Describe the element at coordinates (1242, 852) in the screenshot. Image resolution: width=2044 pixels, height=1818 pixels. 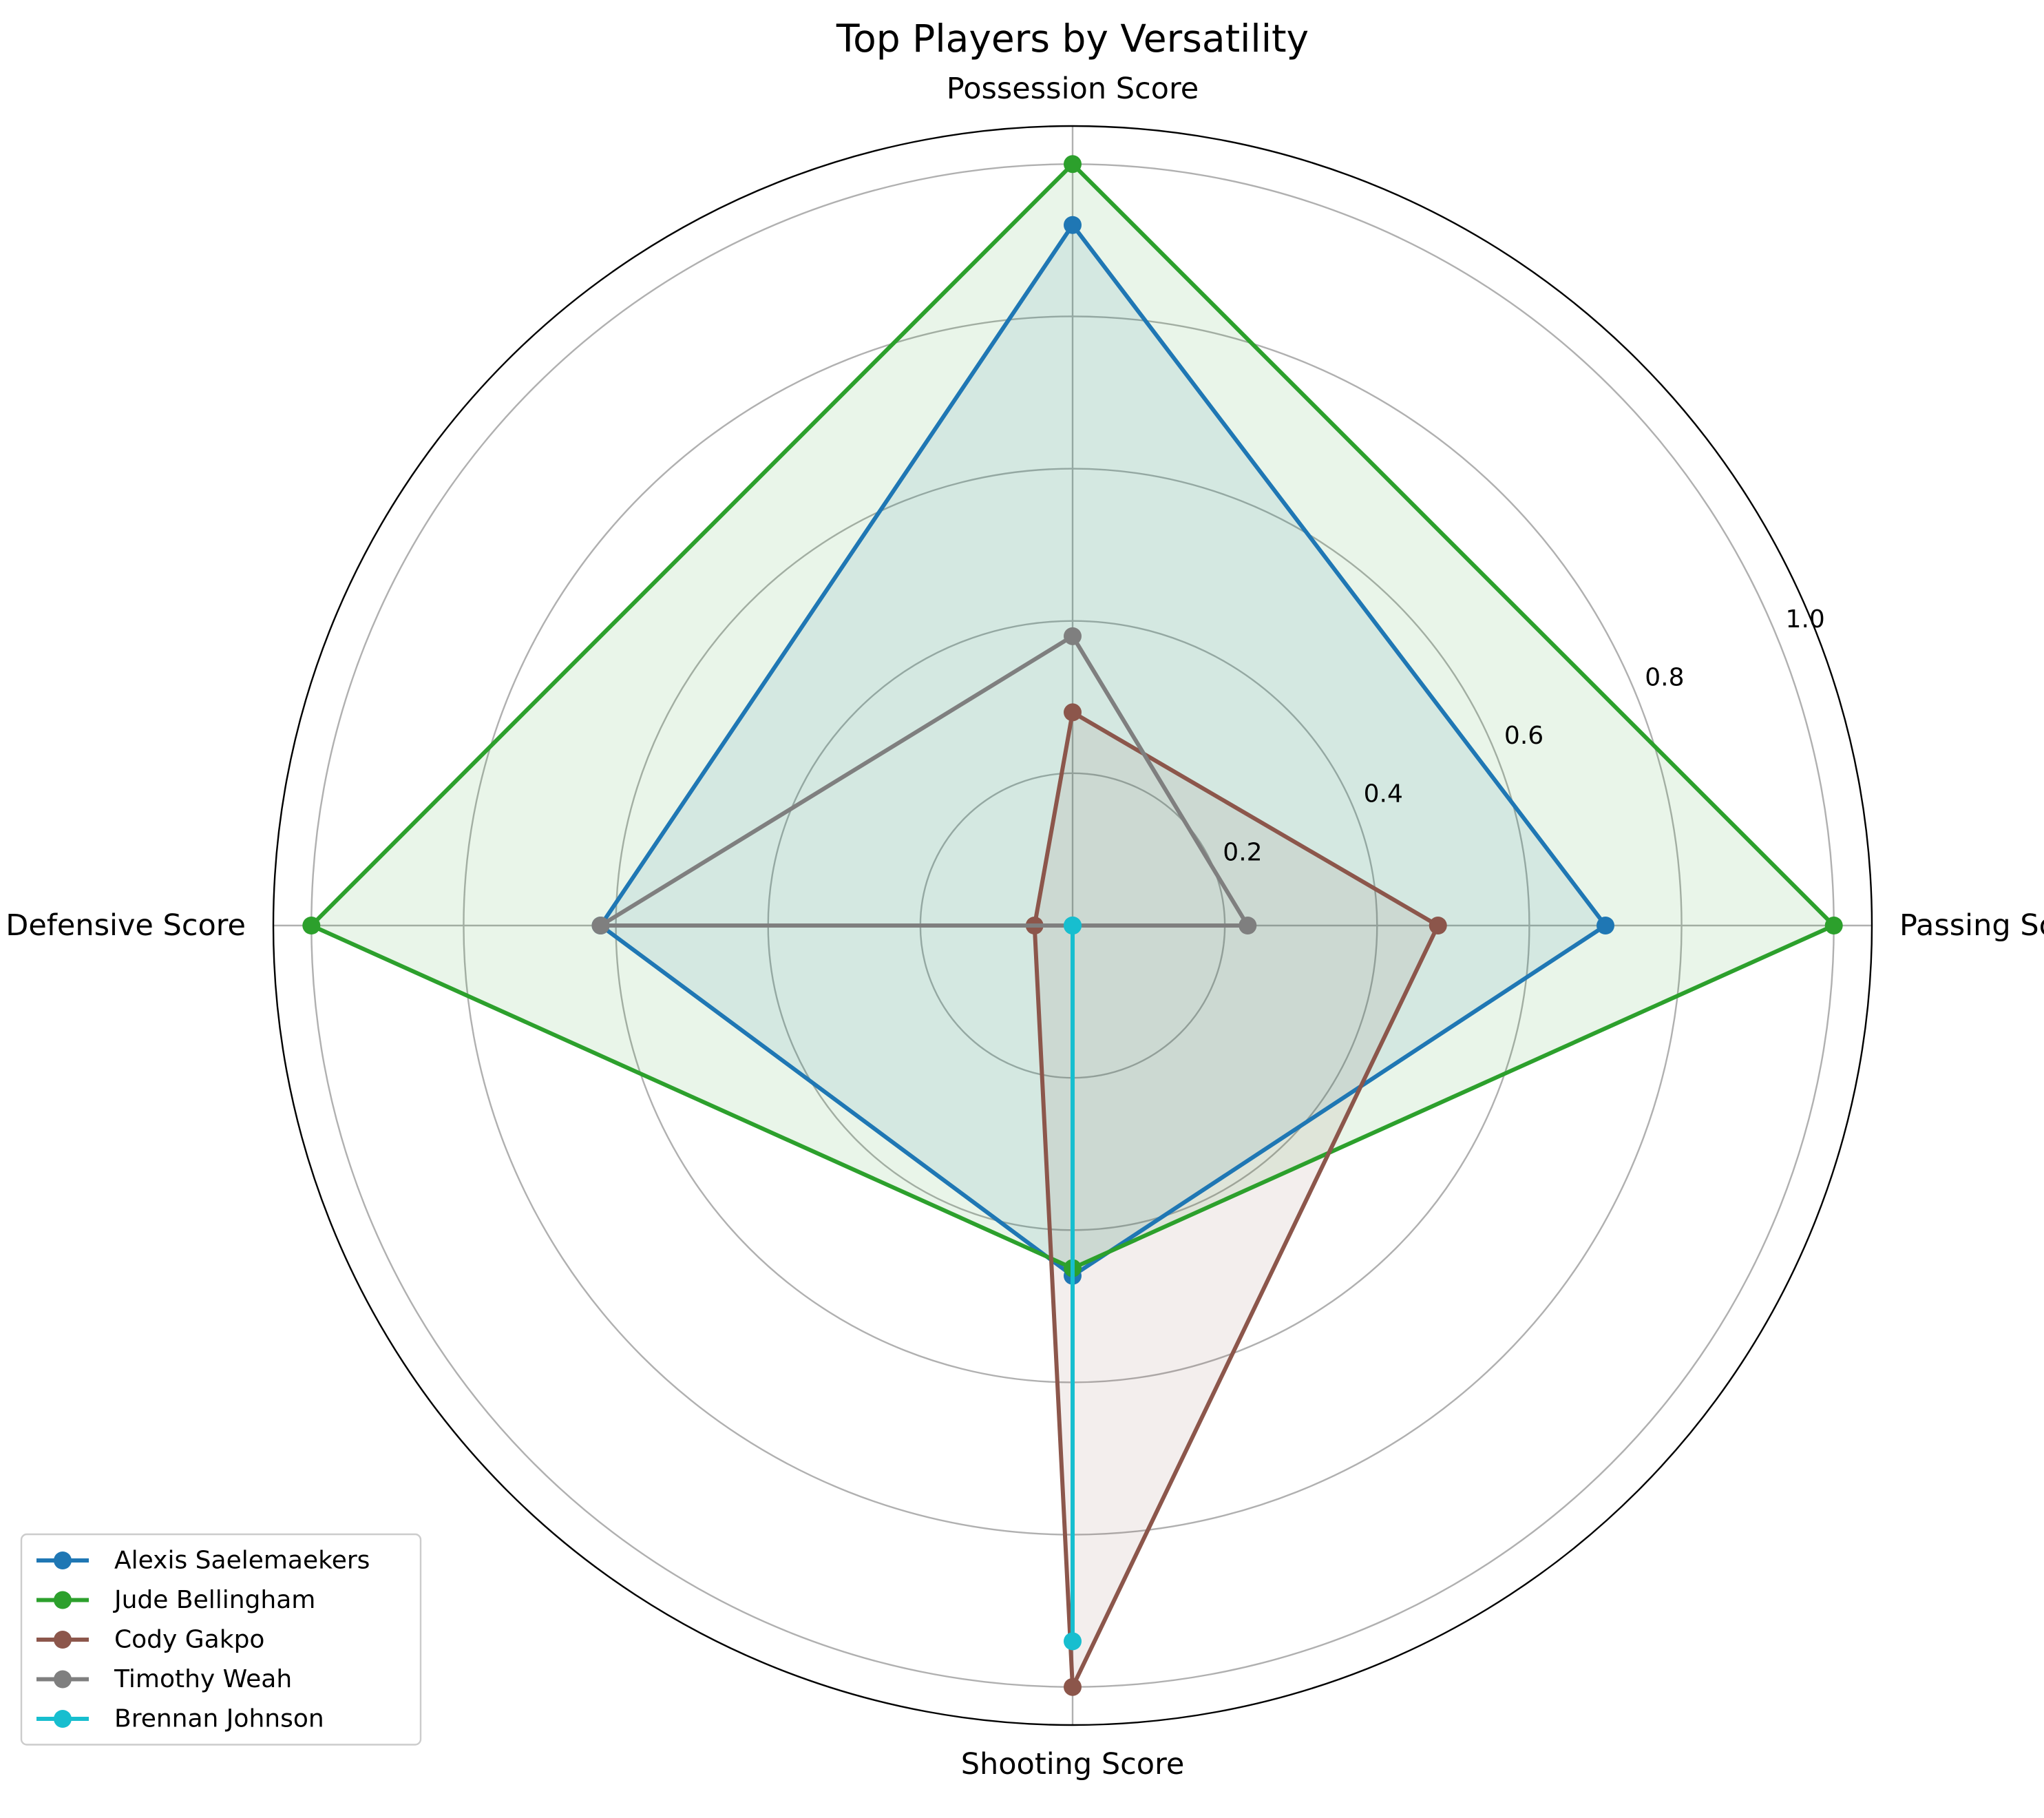
I see `tick-label-0: 0.2` at that location.